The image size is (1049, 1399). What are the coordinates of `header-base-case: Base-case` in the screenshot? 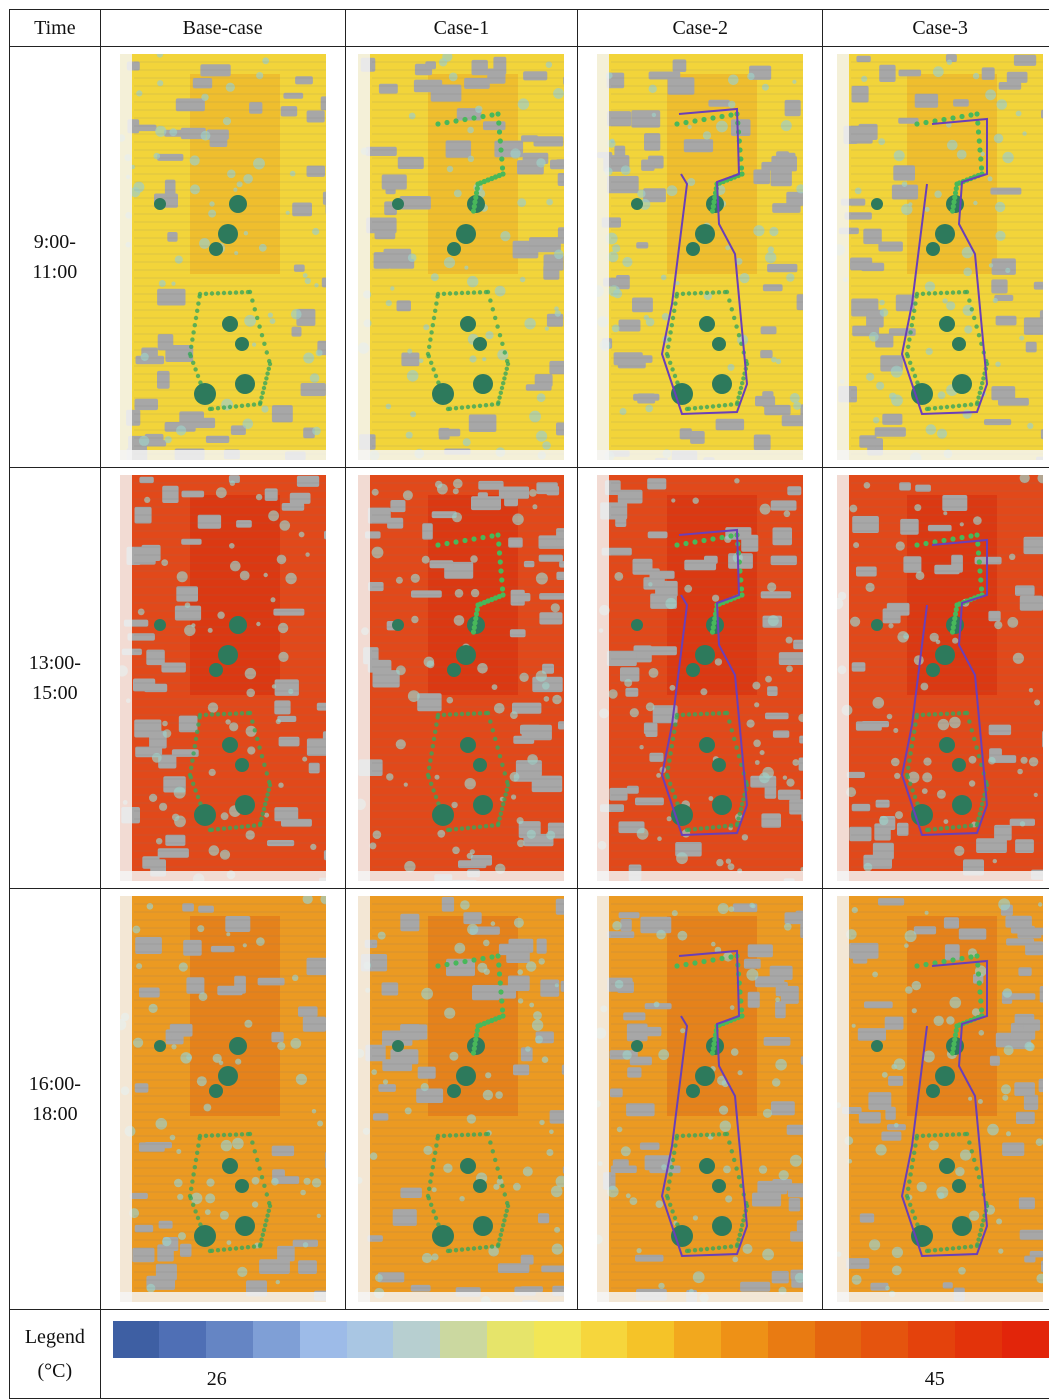 It's located at (222, 28).